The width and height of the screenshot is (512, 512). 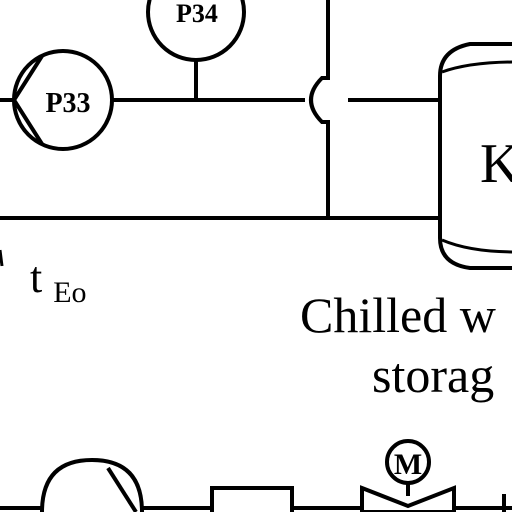 I want to click on motor-label: M, so click(x=408, y=464).